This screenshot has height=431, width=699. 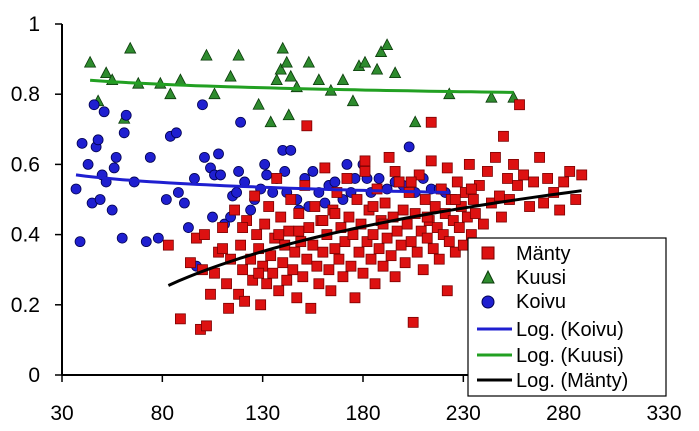 What do you see at coordinates (570, 330) in the screenshot?
I see `legend-label-log-koivu: Log. (Koivu)` at bounding box center [570, 330].